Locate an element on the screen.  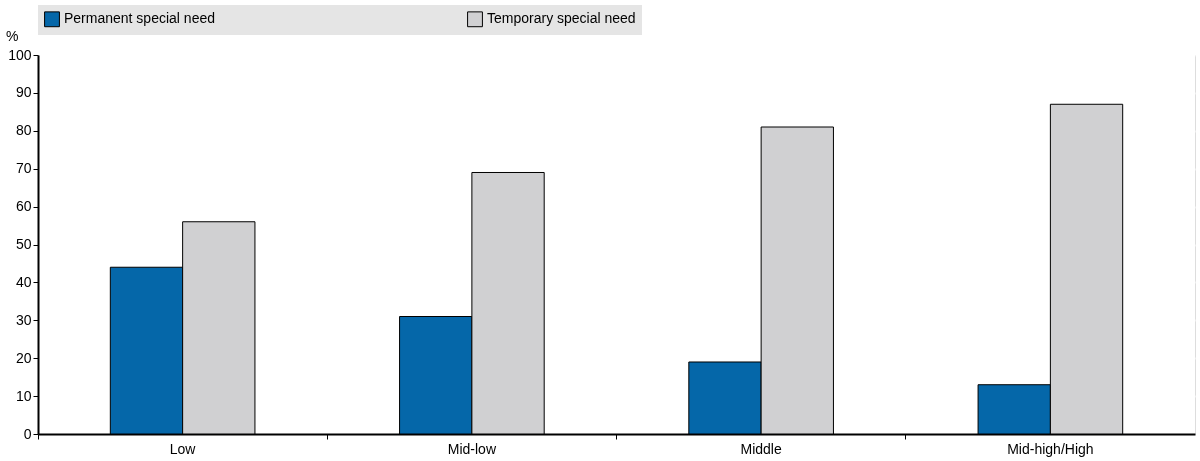
y-tick-label: 50 is located at coordinates (23, 244).